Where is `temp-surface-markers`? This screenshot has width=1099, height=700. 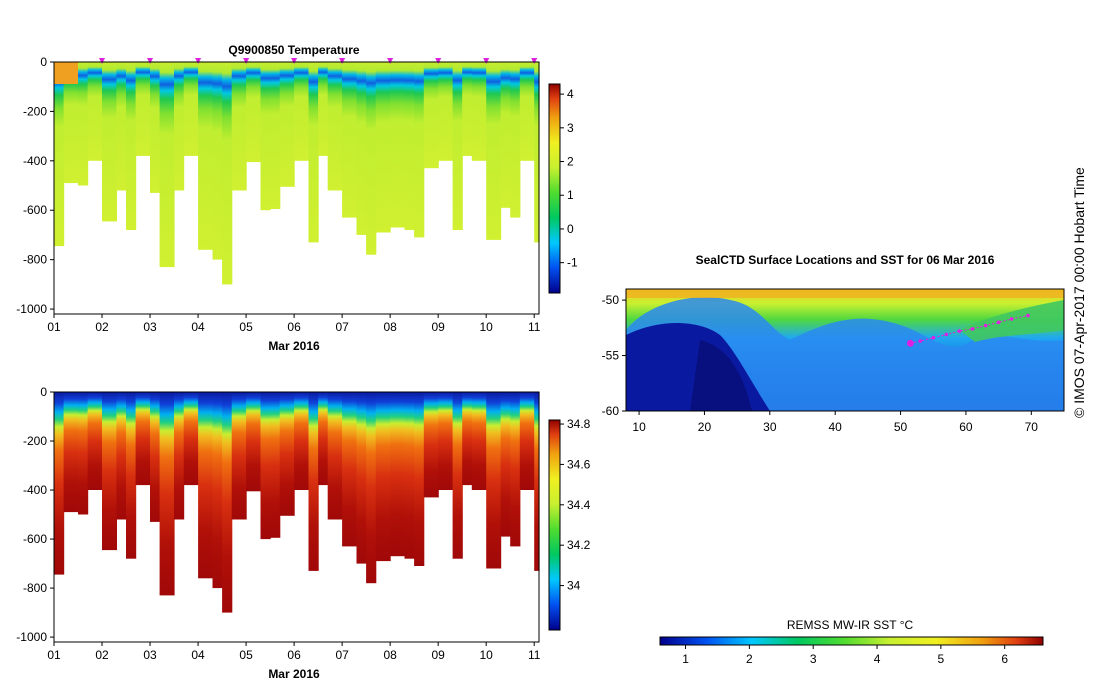 temp-surface-markers is located at coordinates (318, 61).